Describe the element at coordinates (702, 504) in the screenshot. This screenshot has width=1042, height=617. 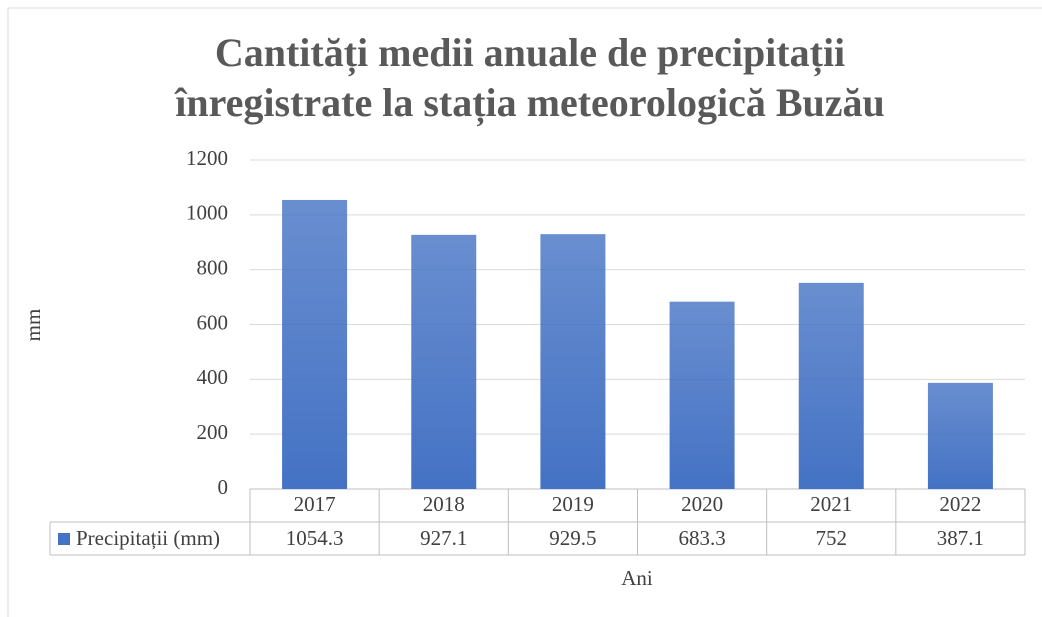
I see `x-tick-label: 2020` at that location.